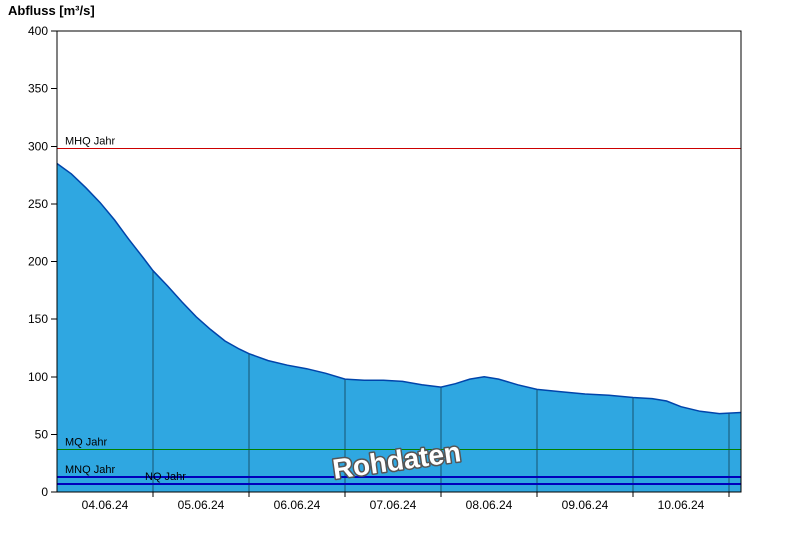 The image size is (800, 550). What do you see at coordinates (38, 377) in the screenshot?
I see `y-tick-label: 100` at bounding box center [38, 377].